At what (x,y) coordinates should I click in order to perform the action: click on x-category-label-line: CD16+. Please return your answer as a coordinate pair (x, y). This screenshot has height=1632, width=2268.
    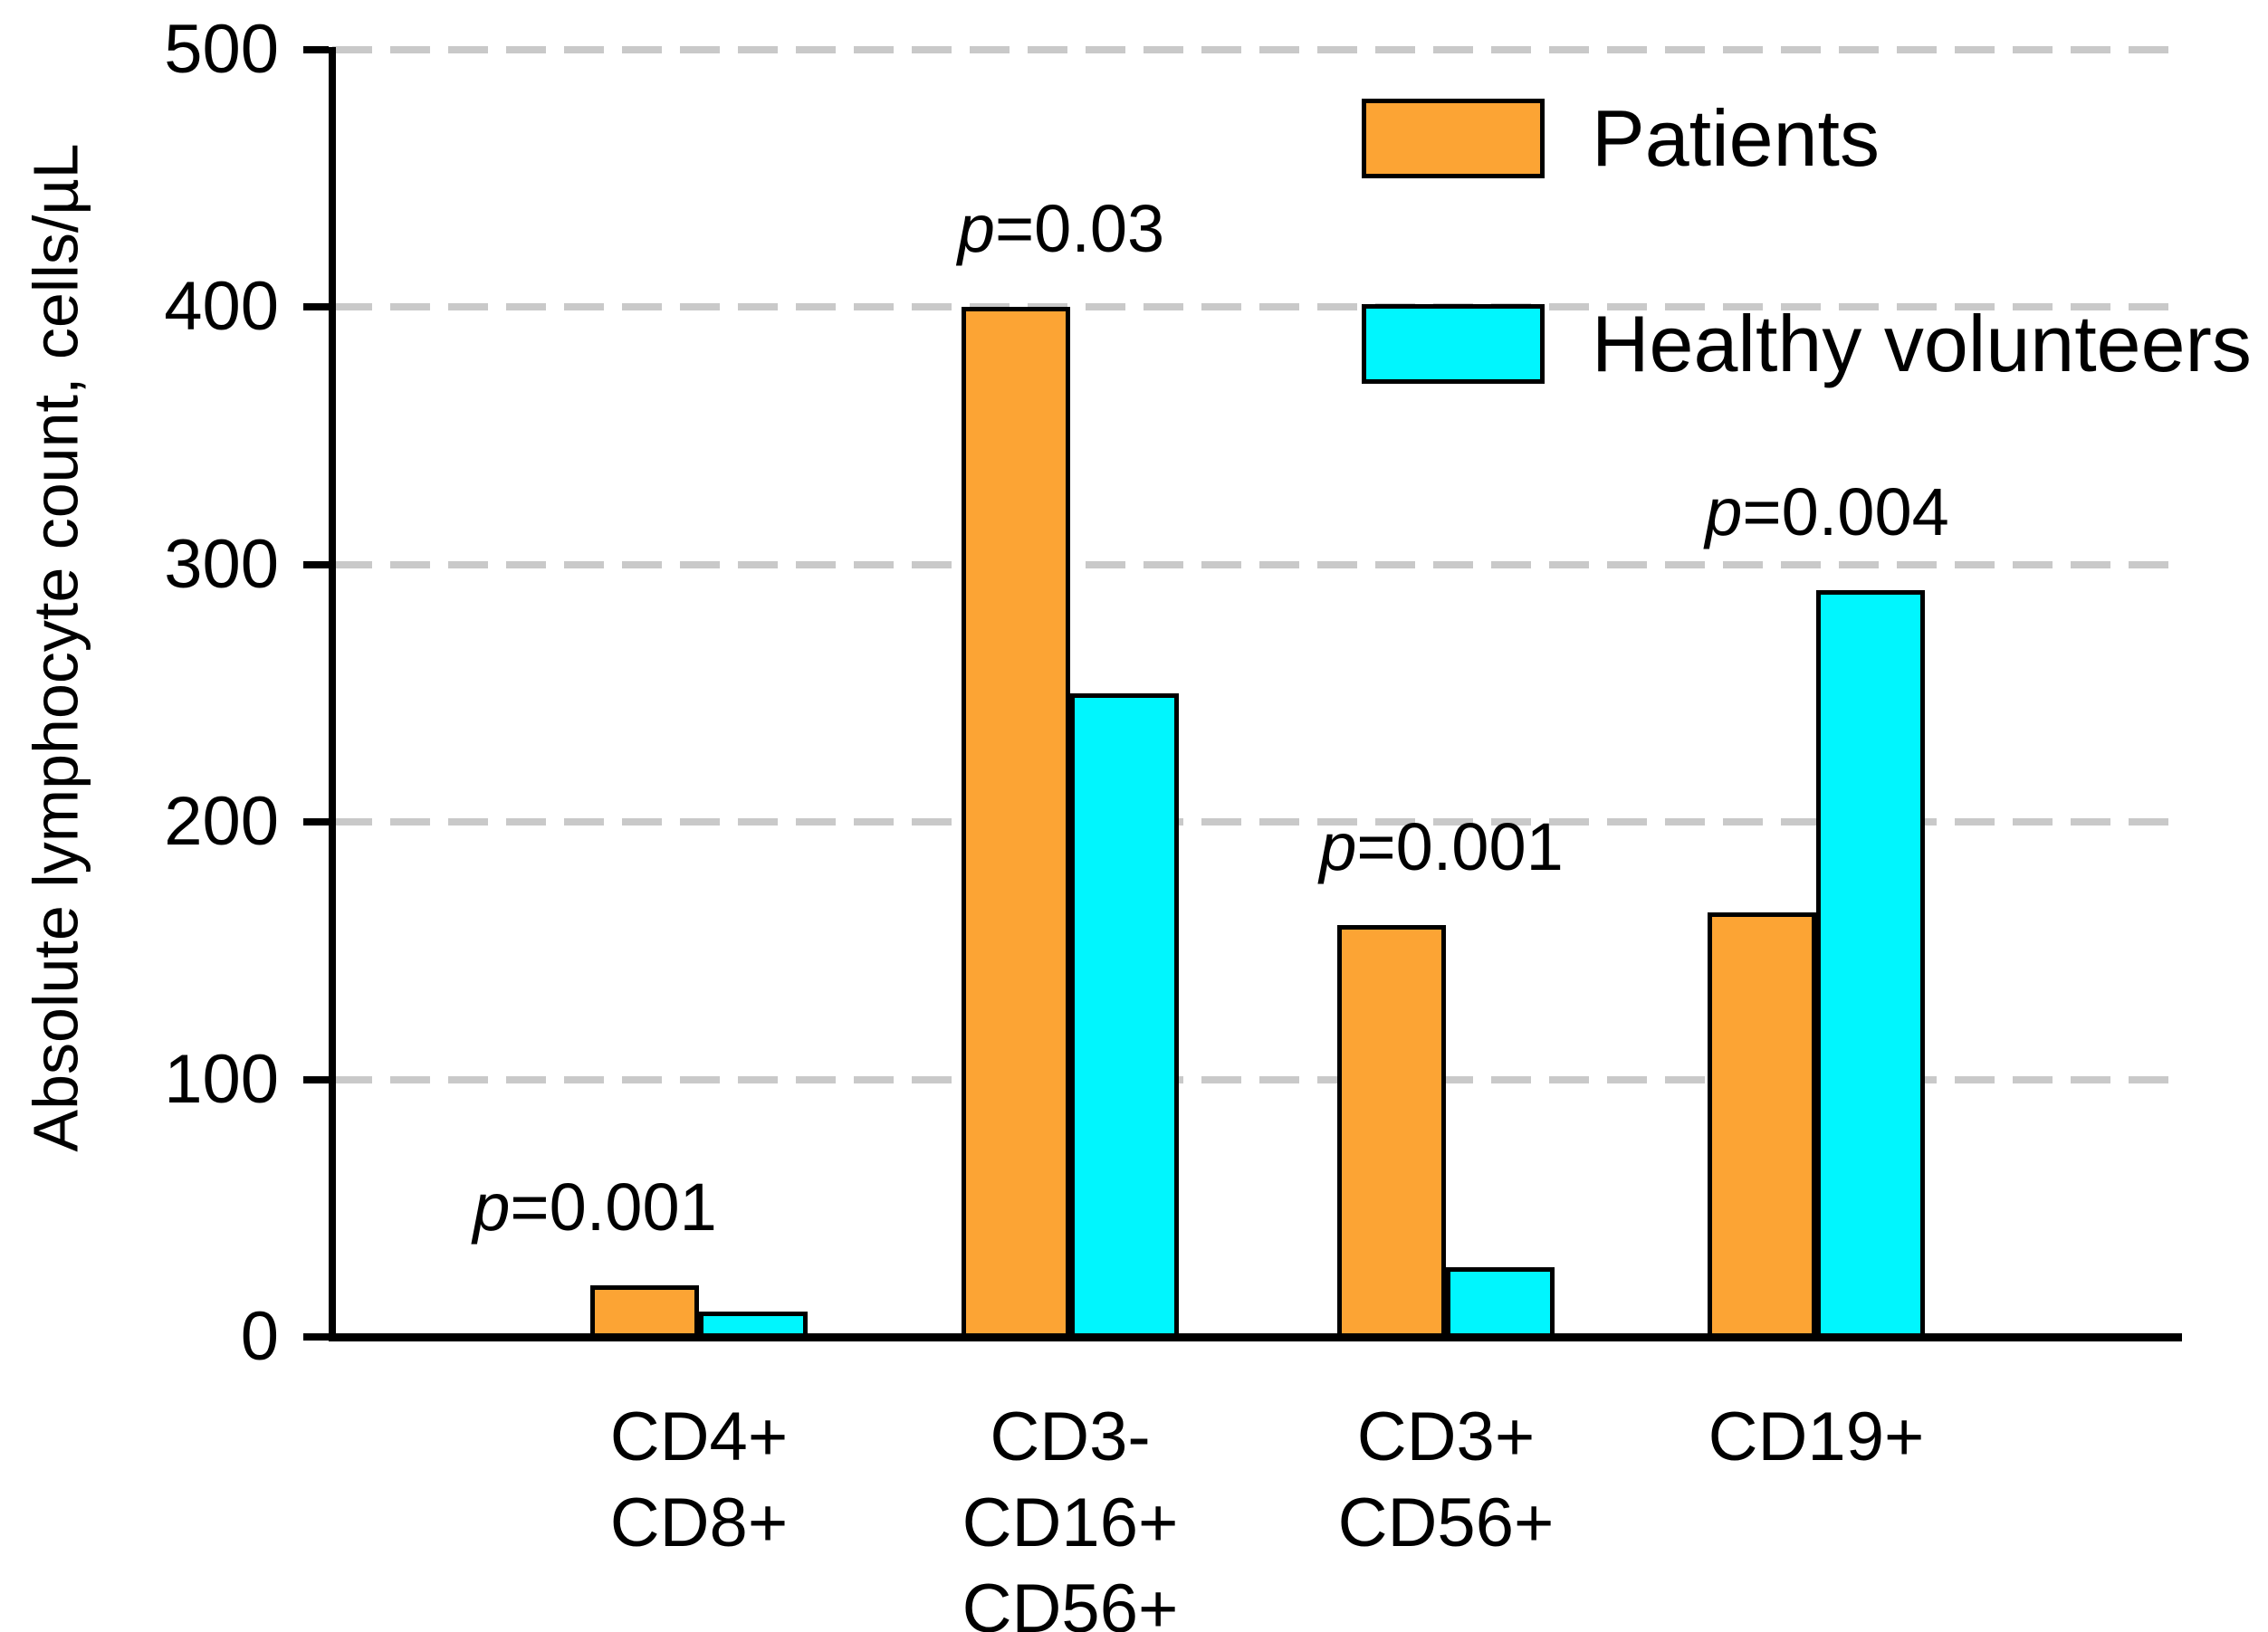
    Looking at the image, I should click on (1070, 1522).